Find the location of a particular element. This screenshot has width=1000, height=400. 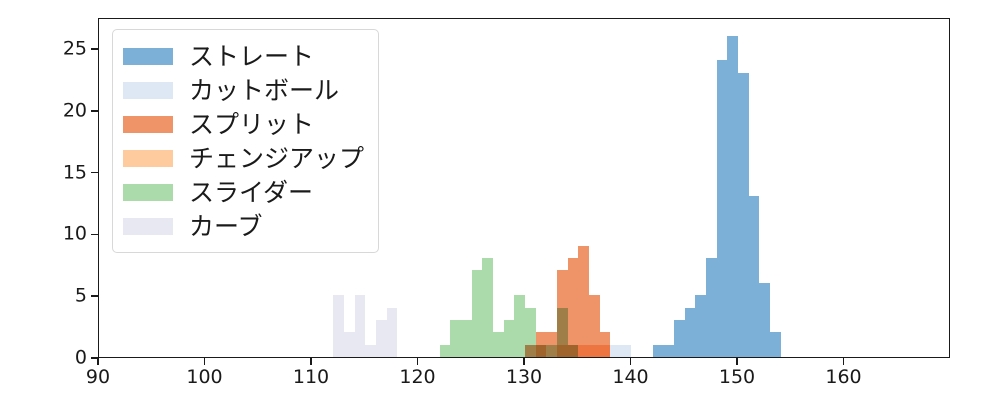

legend-item-label: スプリット is located at coordinates (252, 124).